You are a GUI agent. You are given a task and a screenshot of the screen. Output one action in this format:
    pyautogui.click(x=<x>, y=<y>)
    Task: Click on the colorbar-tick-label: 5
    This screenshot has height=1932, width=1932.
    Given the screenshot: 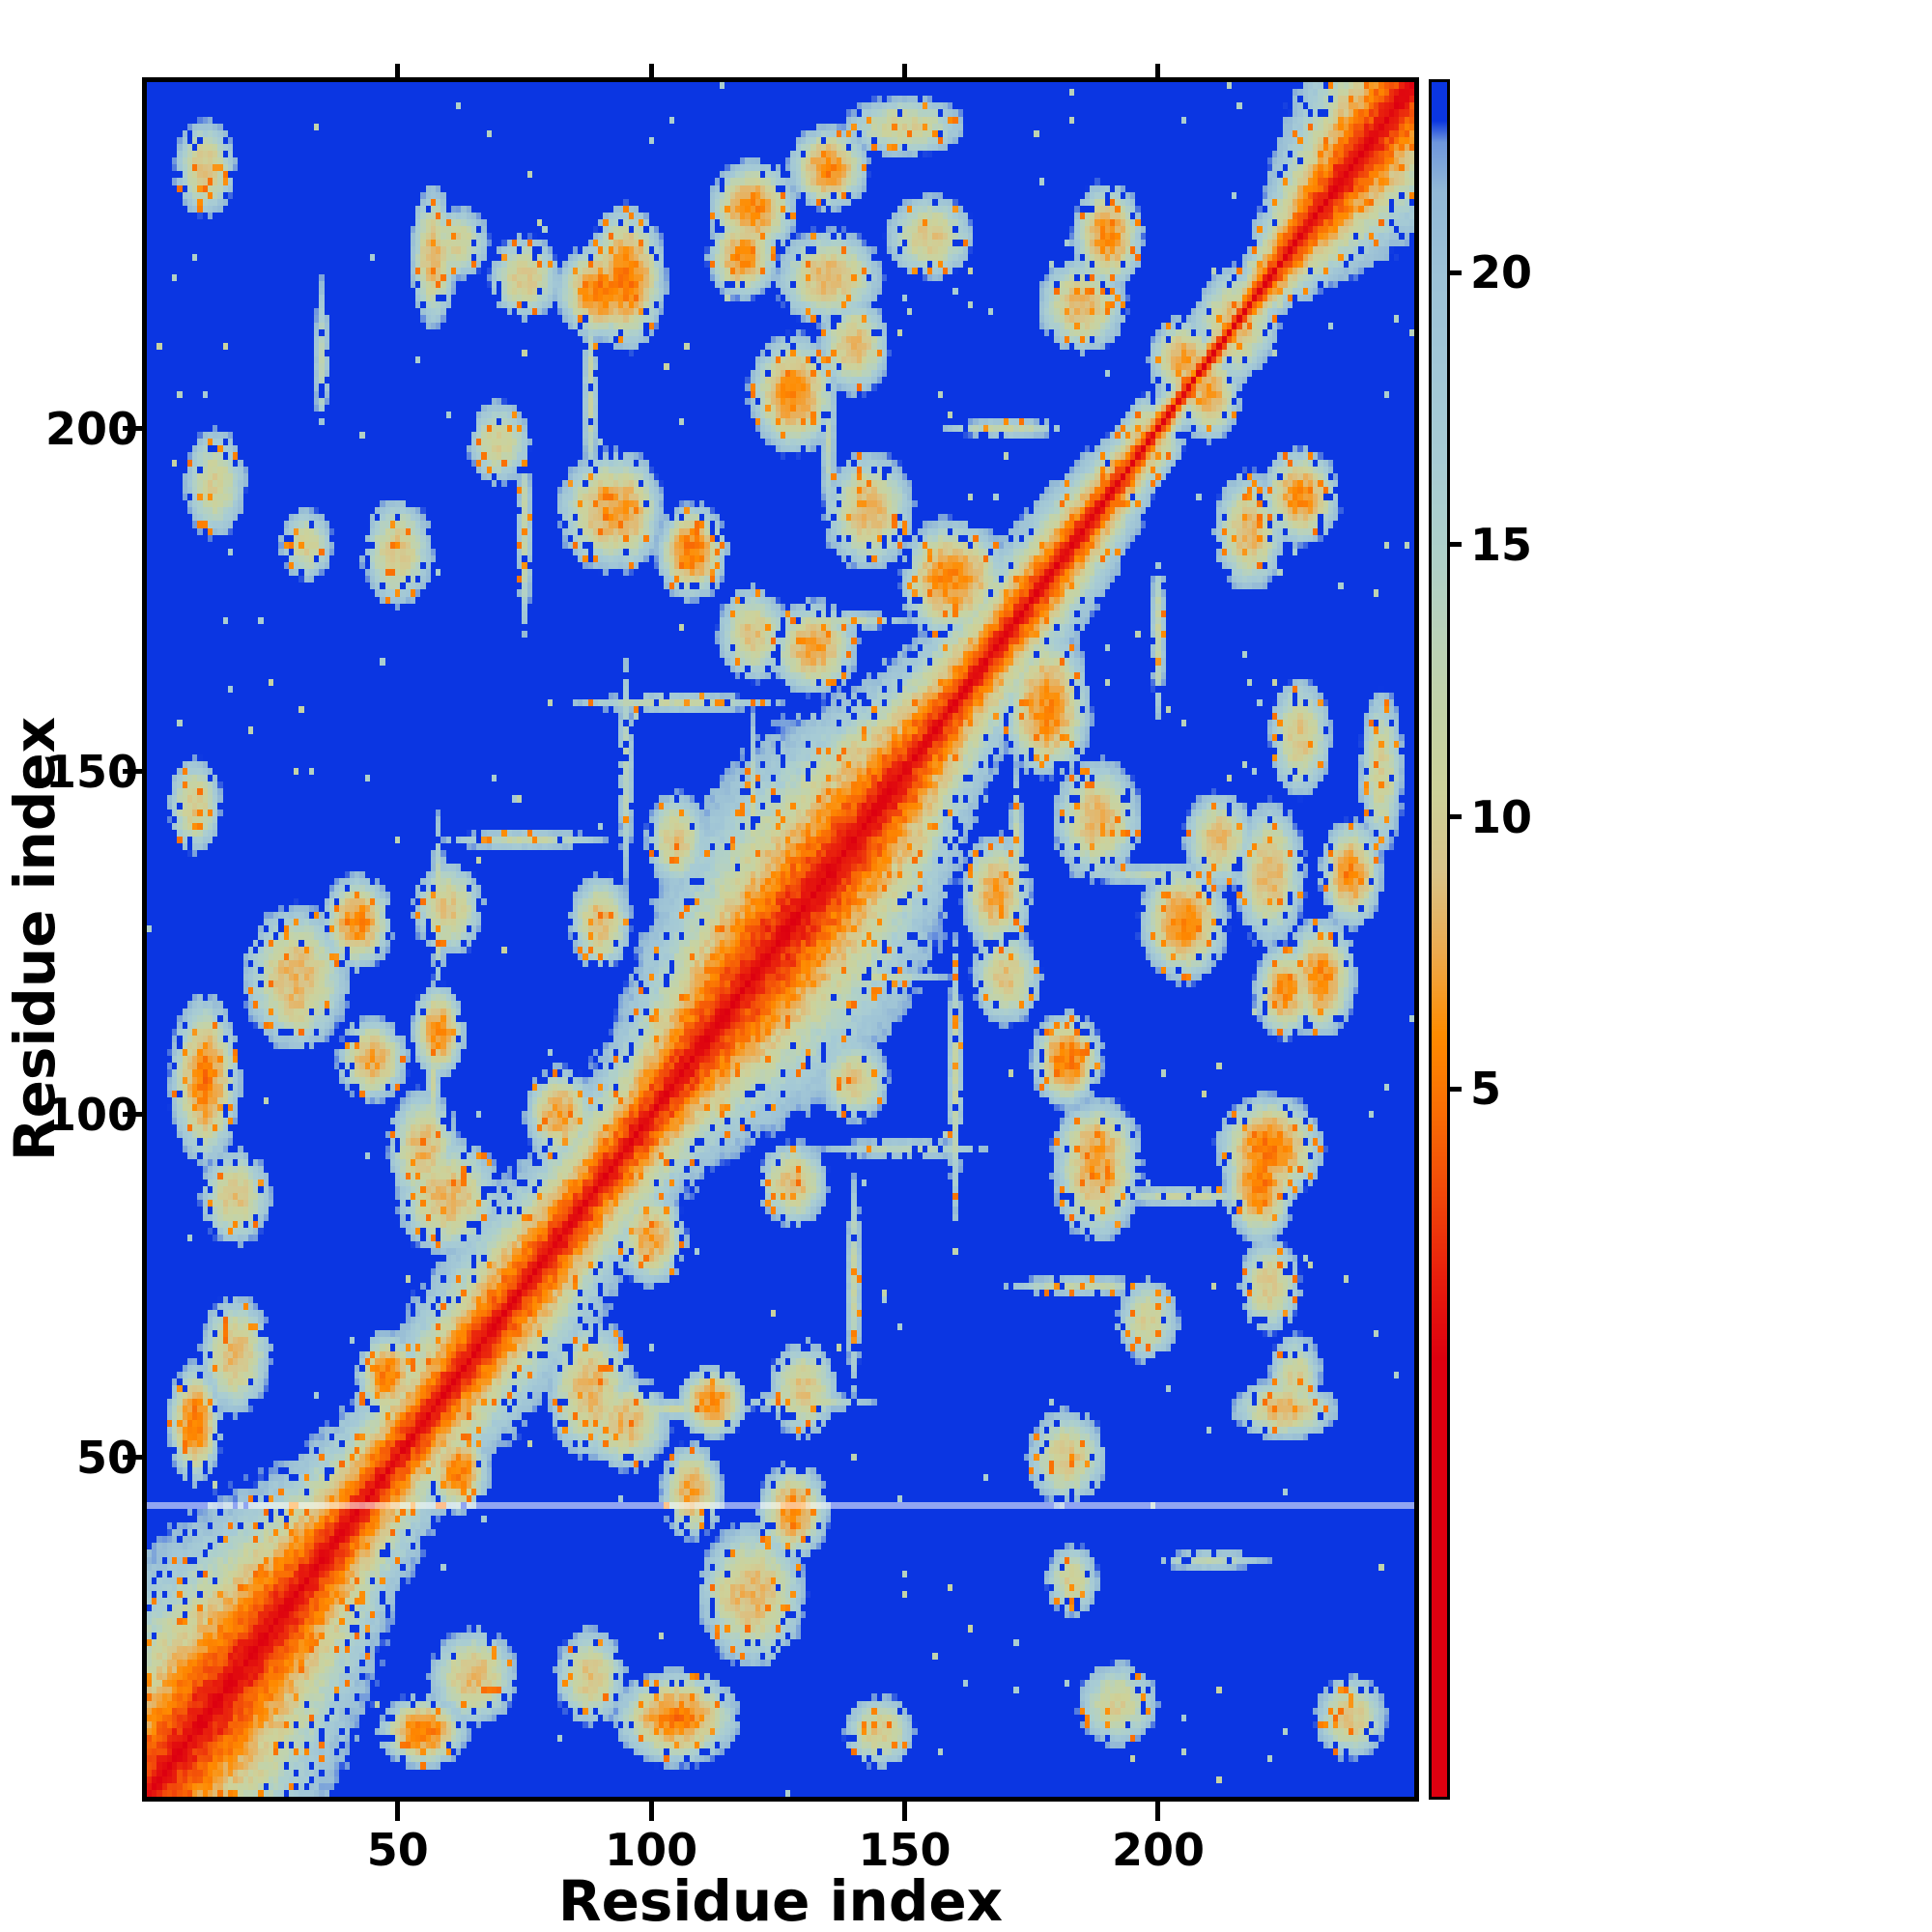 What is the action you would take?
    pyautogui.click(x=1486, y=1089)
    